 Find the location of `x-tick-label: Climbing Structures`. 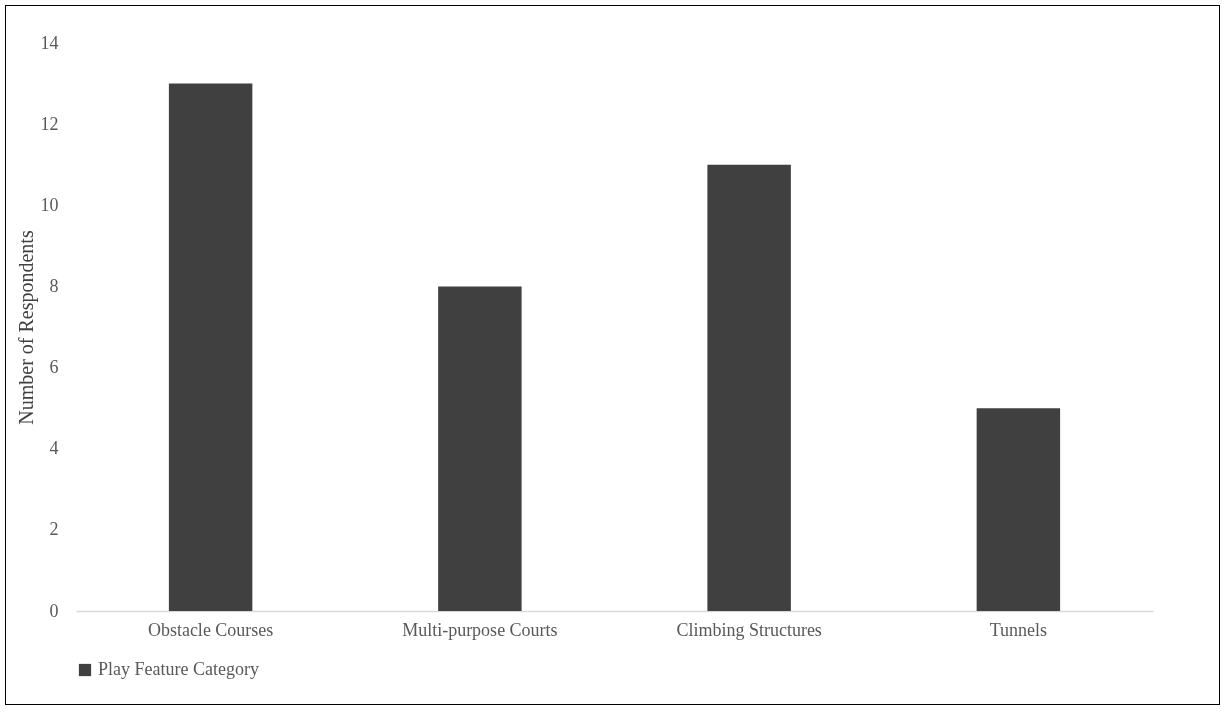

x-tick-label: Climbing Structures is located at coordinates (749, 629).